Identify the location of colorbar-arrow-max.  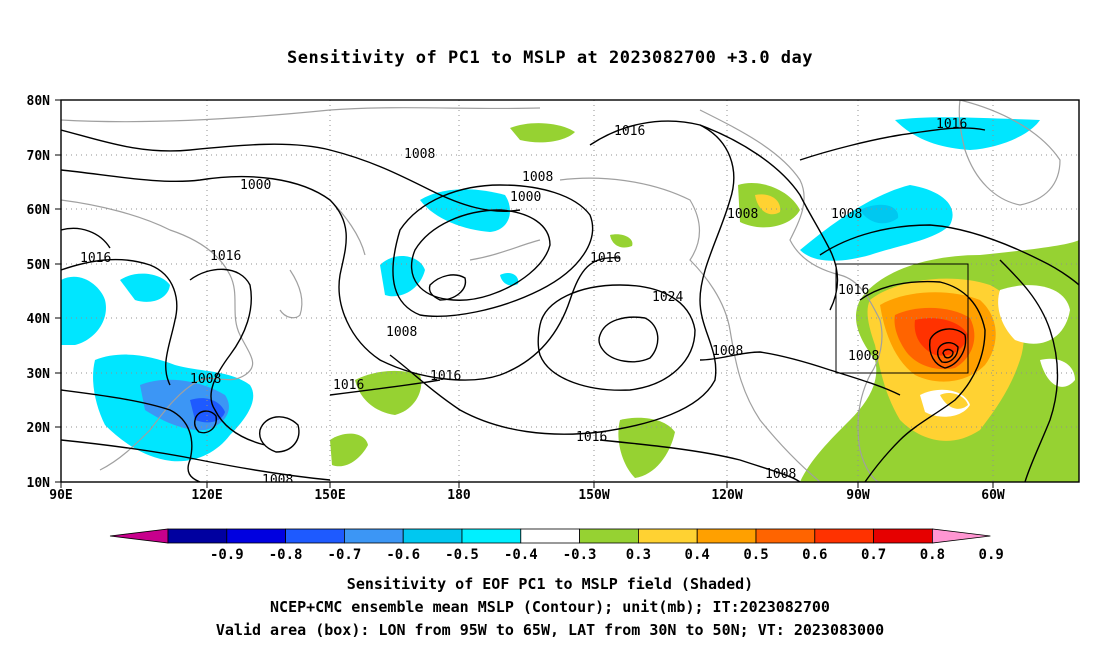
(961, 536).